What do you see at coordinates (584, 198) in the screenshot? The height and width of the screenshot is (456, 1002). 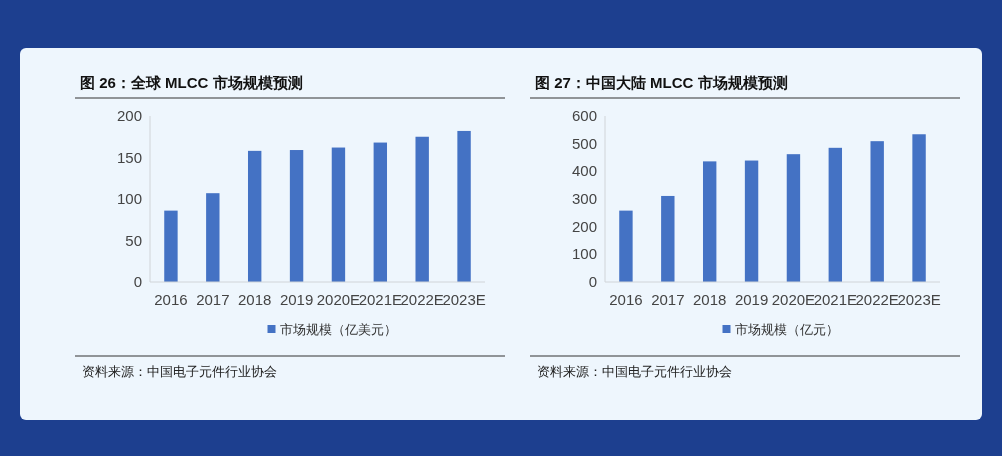 I see `y-tick-label: 300` at bounding box center [584, 198].